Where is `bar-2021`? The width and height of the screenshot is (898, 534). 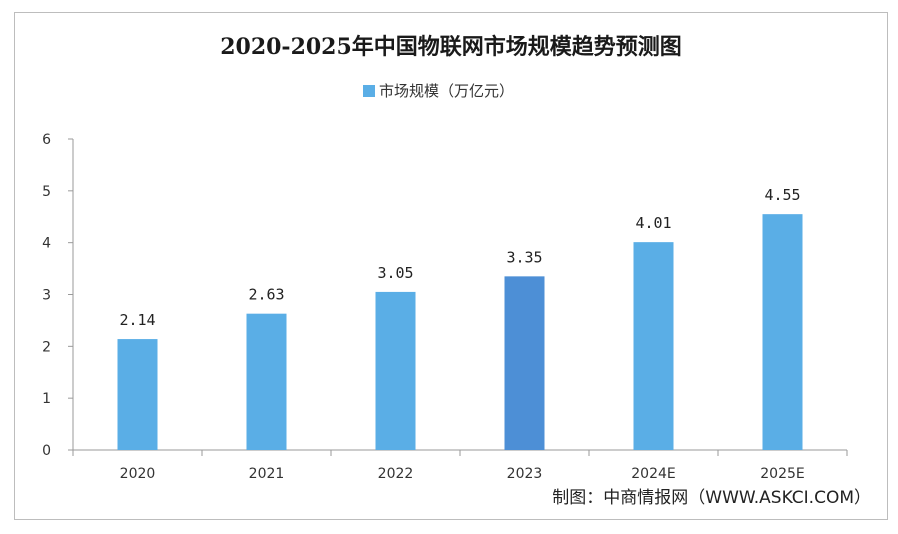 bar-2021 is located at coordinates (266, 381).